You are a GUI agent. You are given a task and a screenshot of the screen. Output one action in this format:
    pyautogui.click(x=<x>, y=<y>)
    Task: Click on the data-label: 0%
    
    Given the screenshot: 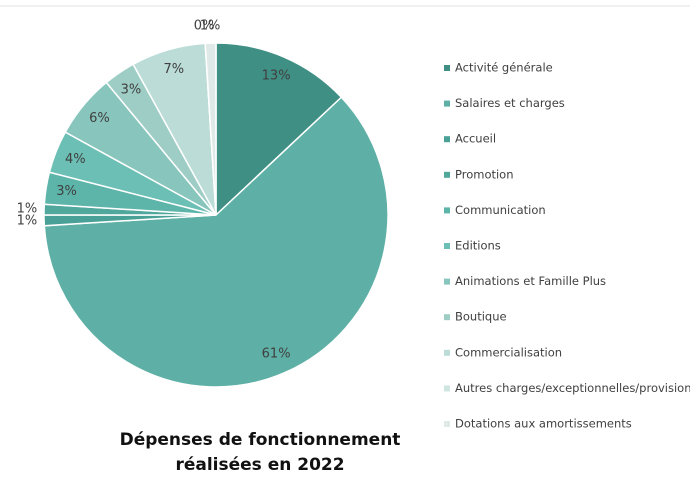 What is the action you would take?
    pyautogui.click(x=204, y=26)
    